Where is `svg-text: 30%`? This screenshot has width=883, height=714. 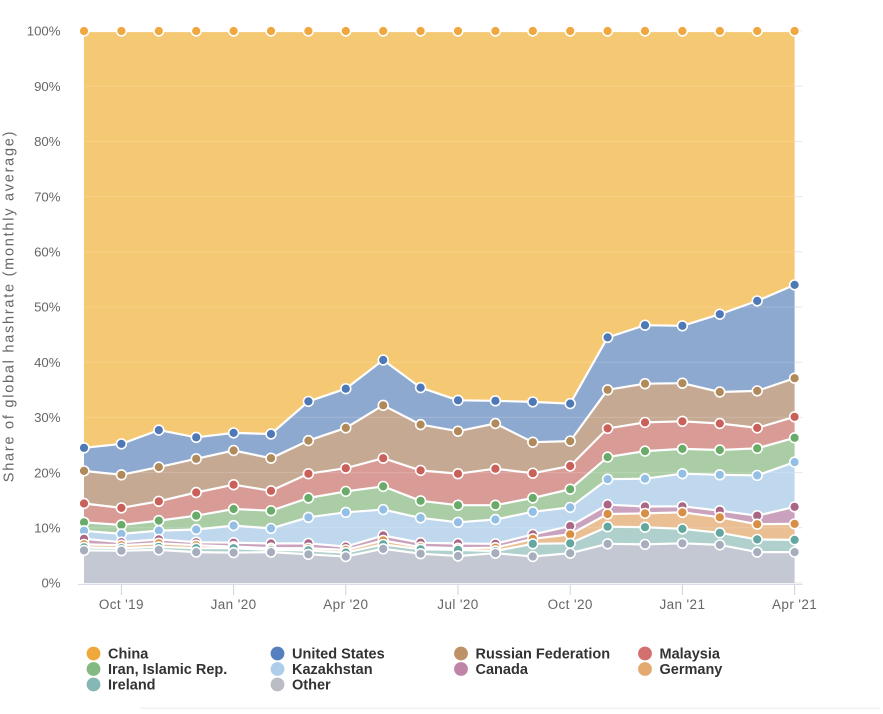
svg-text: 30% is located at coordinates (47, 417).